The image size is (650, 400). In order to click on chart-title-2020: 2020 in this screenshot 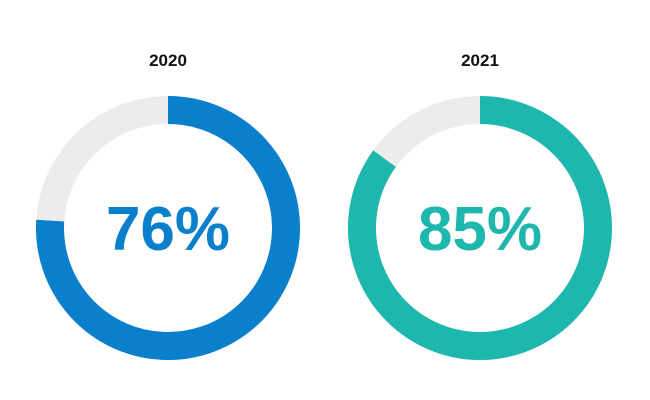, I will do `click(168, 60)`.